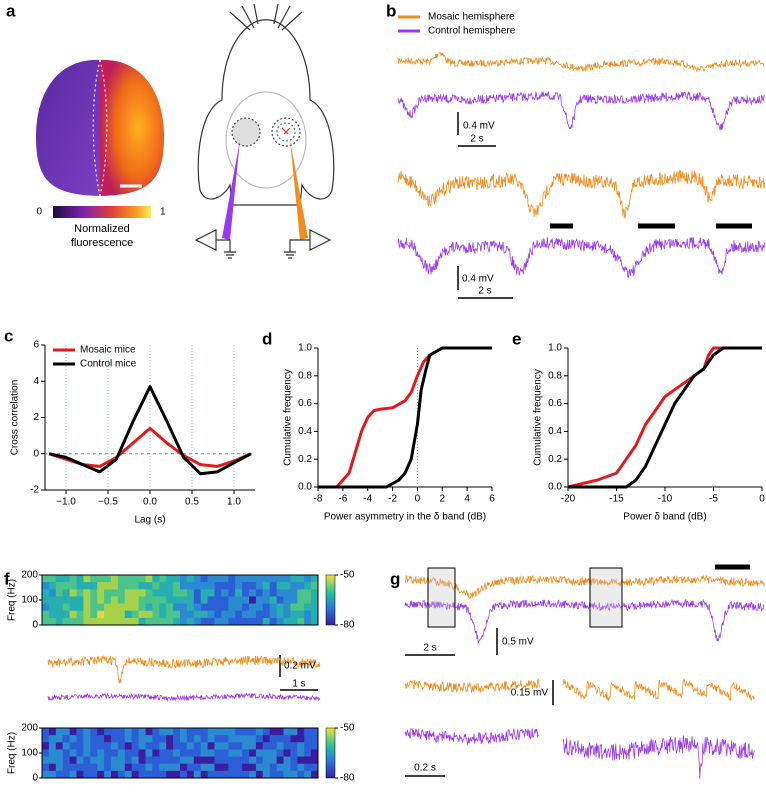  Describe the element at coordinates (665, 499) in the screenshot. I see `x-tick-label: -10` at that location.